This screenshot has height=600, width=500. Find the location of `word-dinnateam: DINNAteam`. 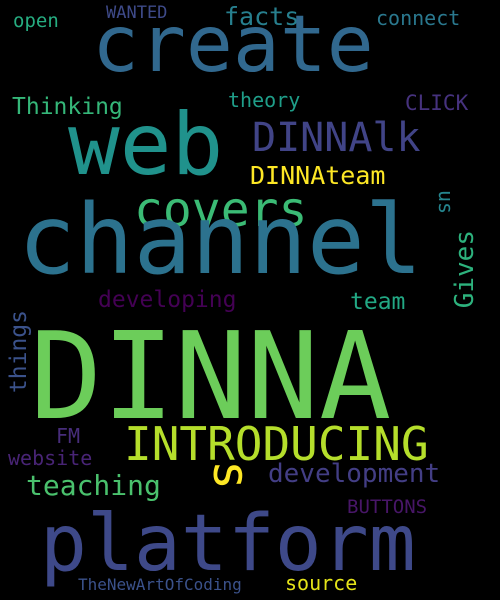

word-dinnateam: DINNAteam is located at coordinates (318, 175).